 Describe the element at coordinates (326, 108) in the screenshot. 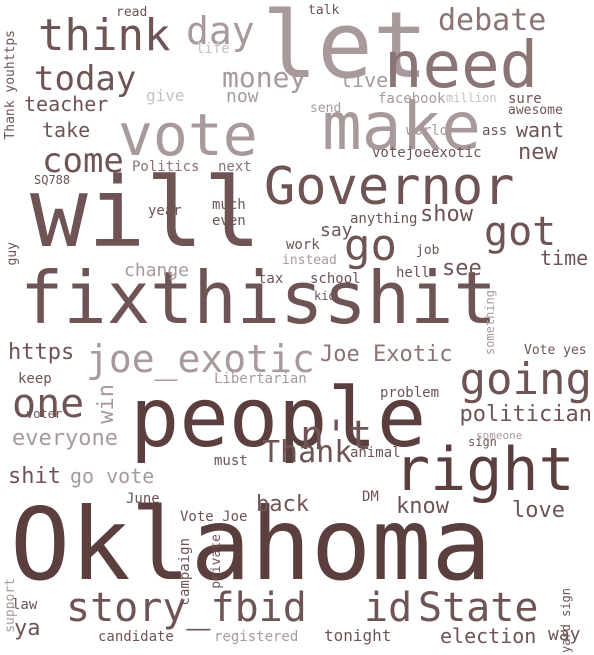

I see `word-send: send` at that location.